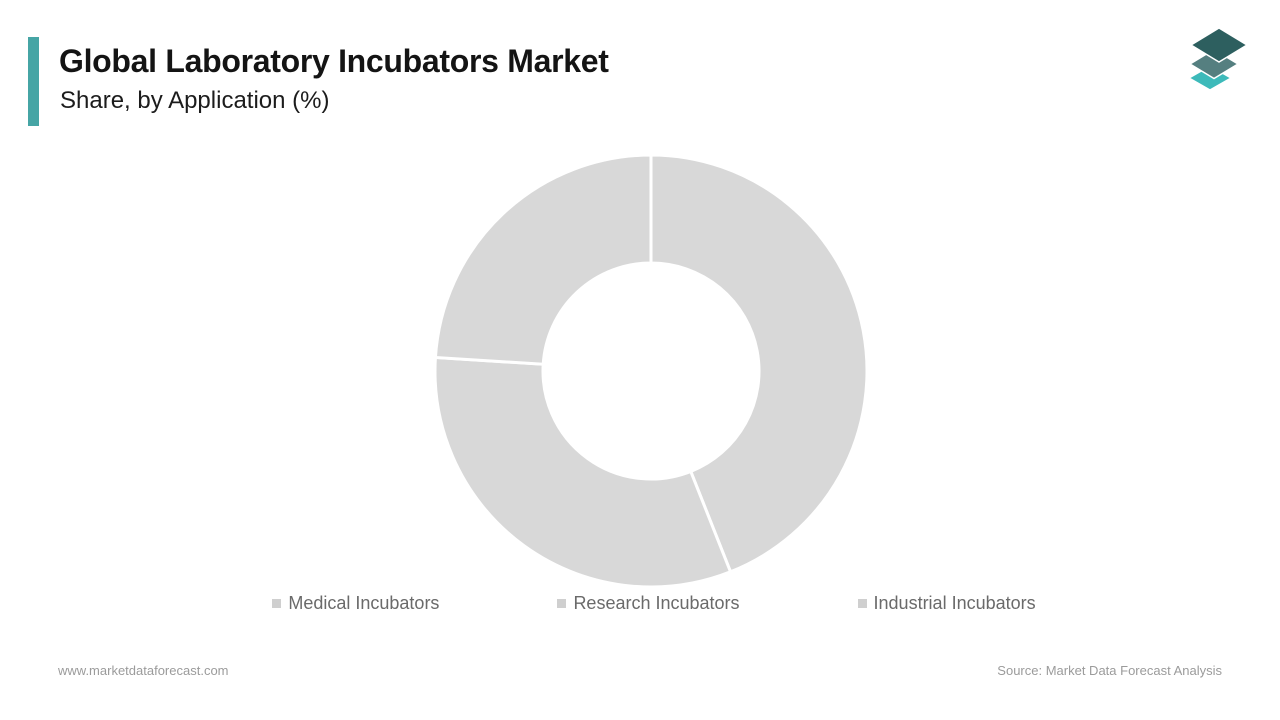 This screenshot has height=720, width=1280. Describe the element at coordinates (364, 603) in the screenshot. I see `legend-label: Medical Incubators` at that location.